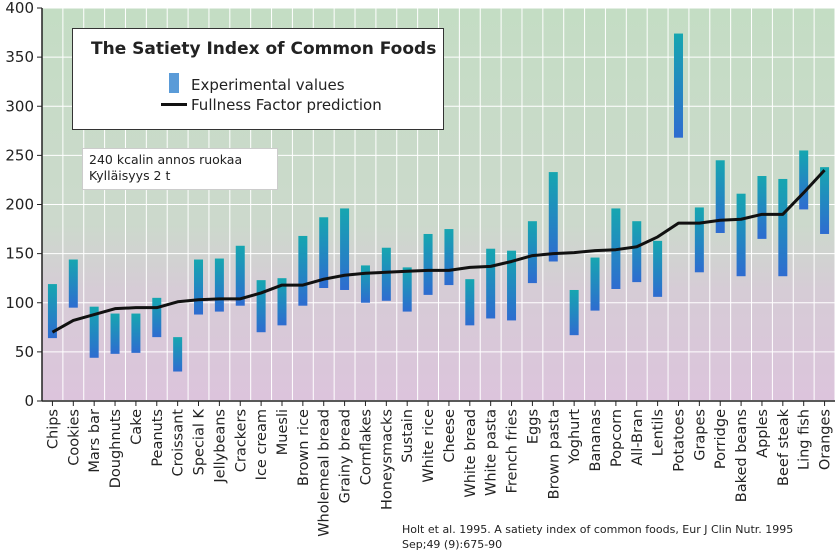 The height and width of the screenshot is (554, 840). What do you see at coordinates (283, 432) in the screenshot?
I see `x-tick-label: Muesli` at bounding box center [283, 432].